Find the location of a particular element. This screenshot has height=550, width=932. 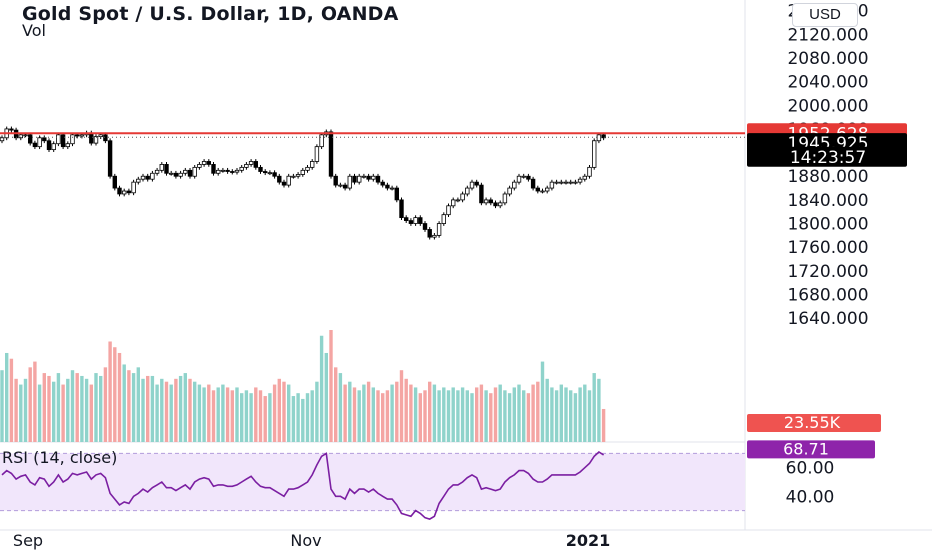

price-tick-label: 1640.000 is located at coordinates (827, 319).